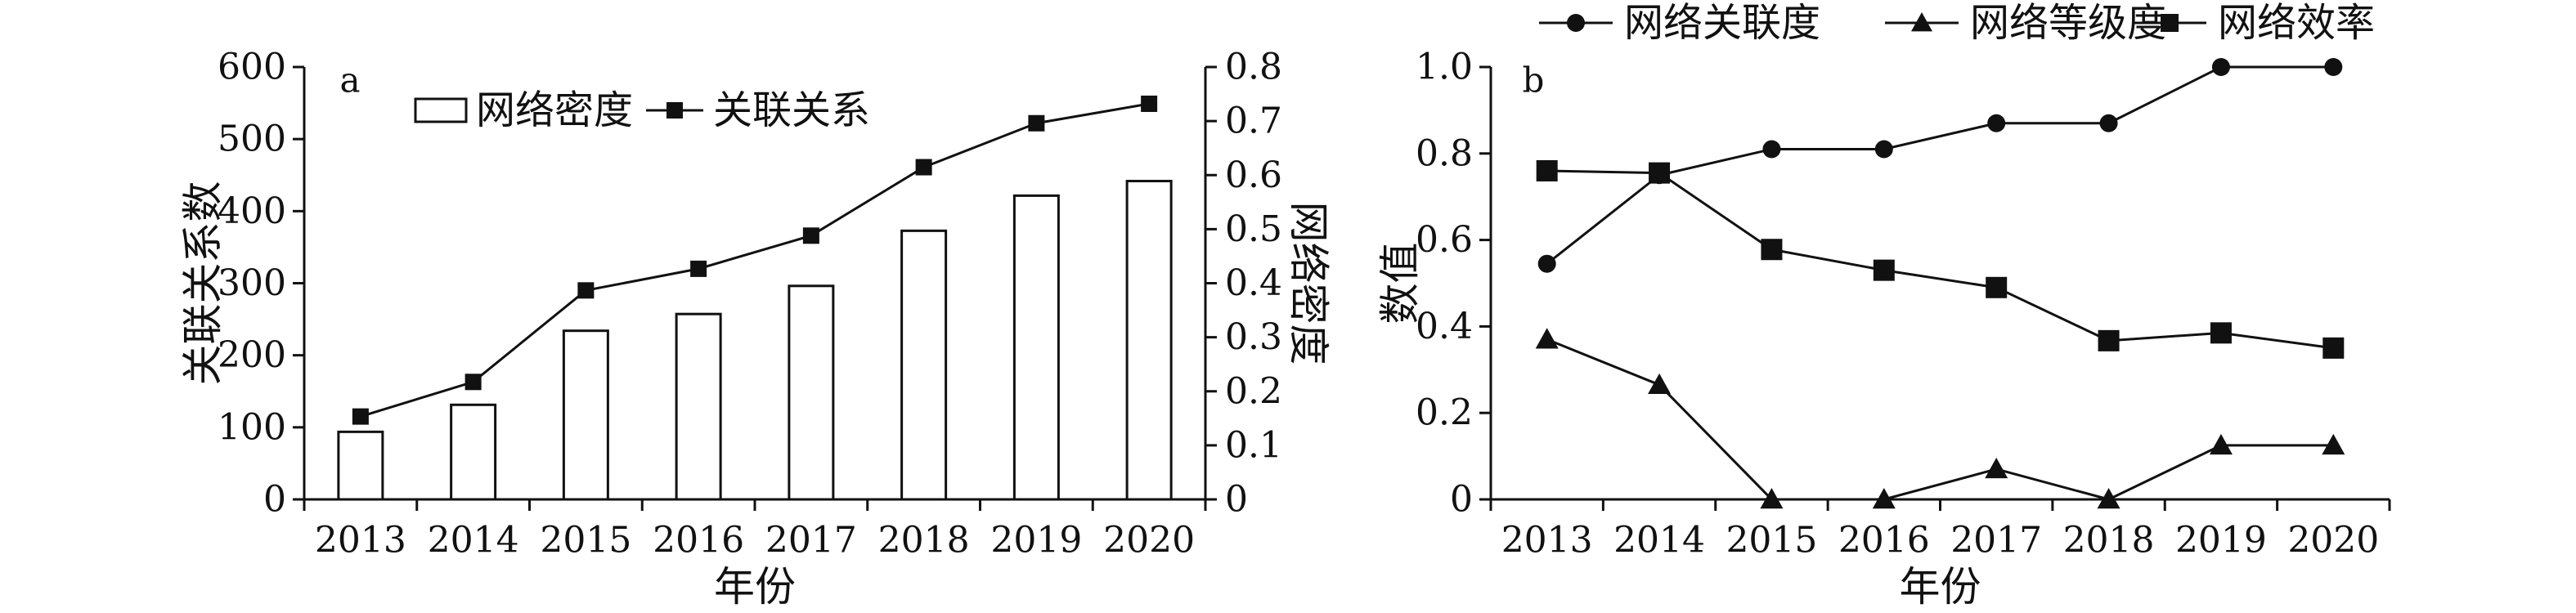 The width and height of the screenshot is (2576, 613). What do you see at coordinates (1534, 80) in the screenshot?
I see `panel-b-letter: b` at bounding box center [1534, 80].